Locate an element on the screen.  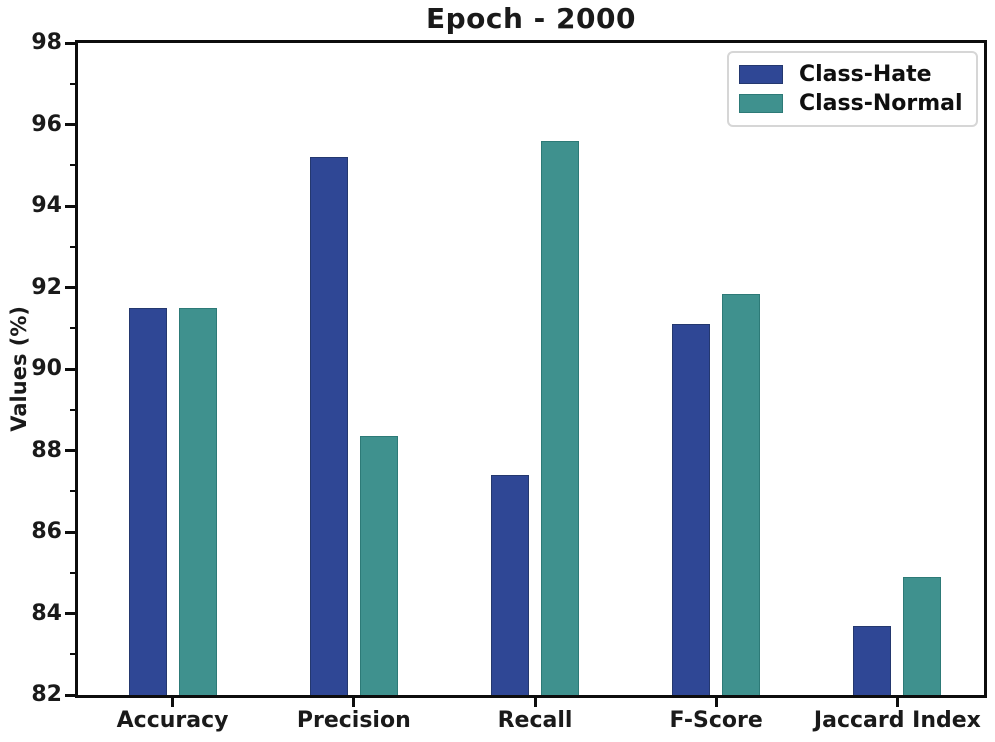
y-tick-label-94: 94 is located at coordinates (46, 205).